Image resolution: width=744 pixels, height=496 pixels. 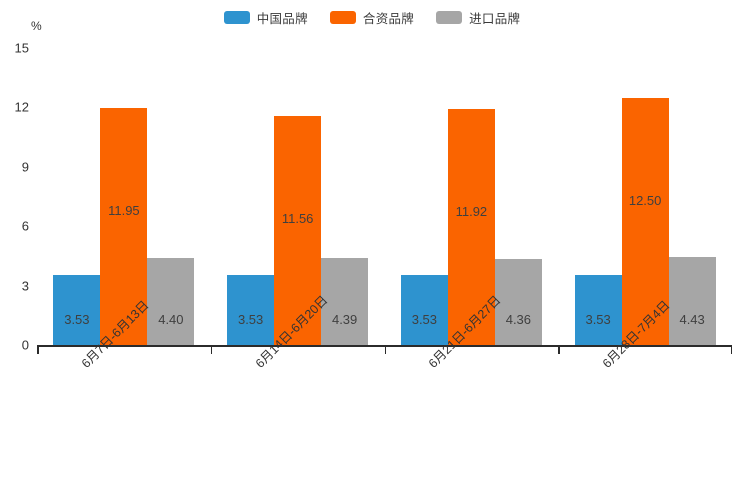 What do you see at coordinates (471, 226) in the screenshot?
I see `bar-3-2: 11.92` at bounding box center [471, 226].